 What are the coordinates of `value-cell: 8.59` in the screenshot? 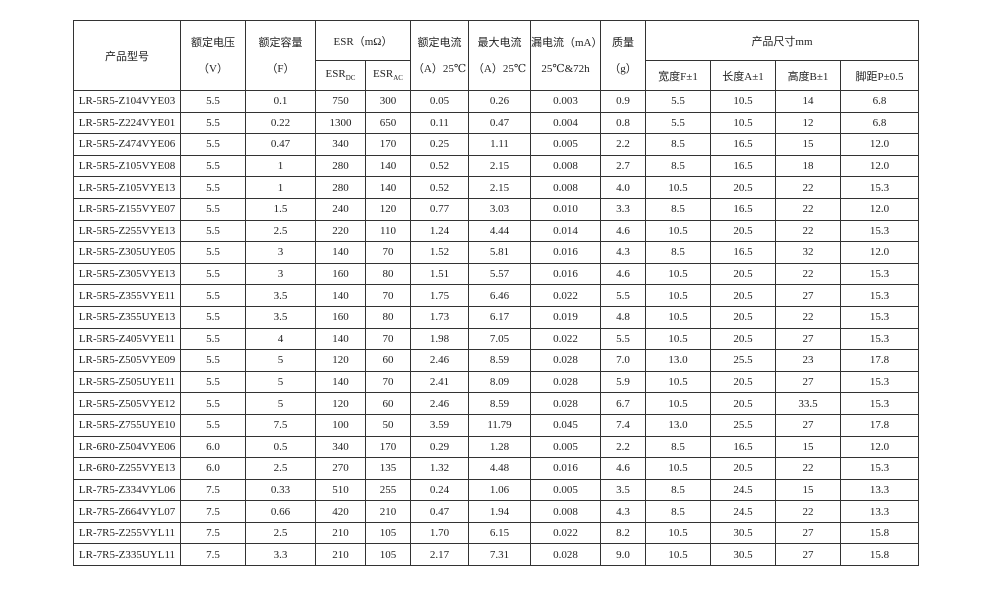 It's located at (499, 360).